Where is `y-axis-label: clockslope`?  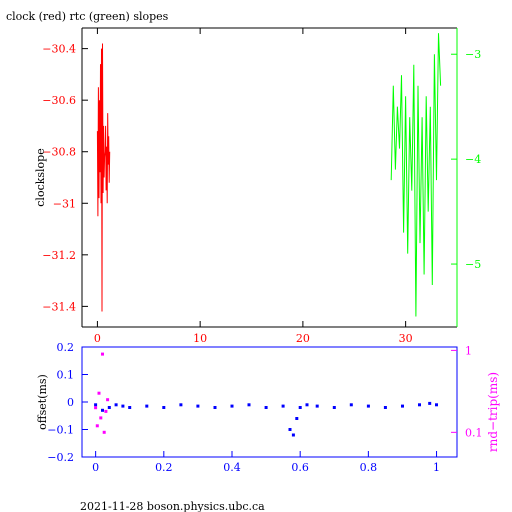 y-axis-label: clockslope is located at coordinates (40, 177).